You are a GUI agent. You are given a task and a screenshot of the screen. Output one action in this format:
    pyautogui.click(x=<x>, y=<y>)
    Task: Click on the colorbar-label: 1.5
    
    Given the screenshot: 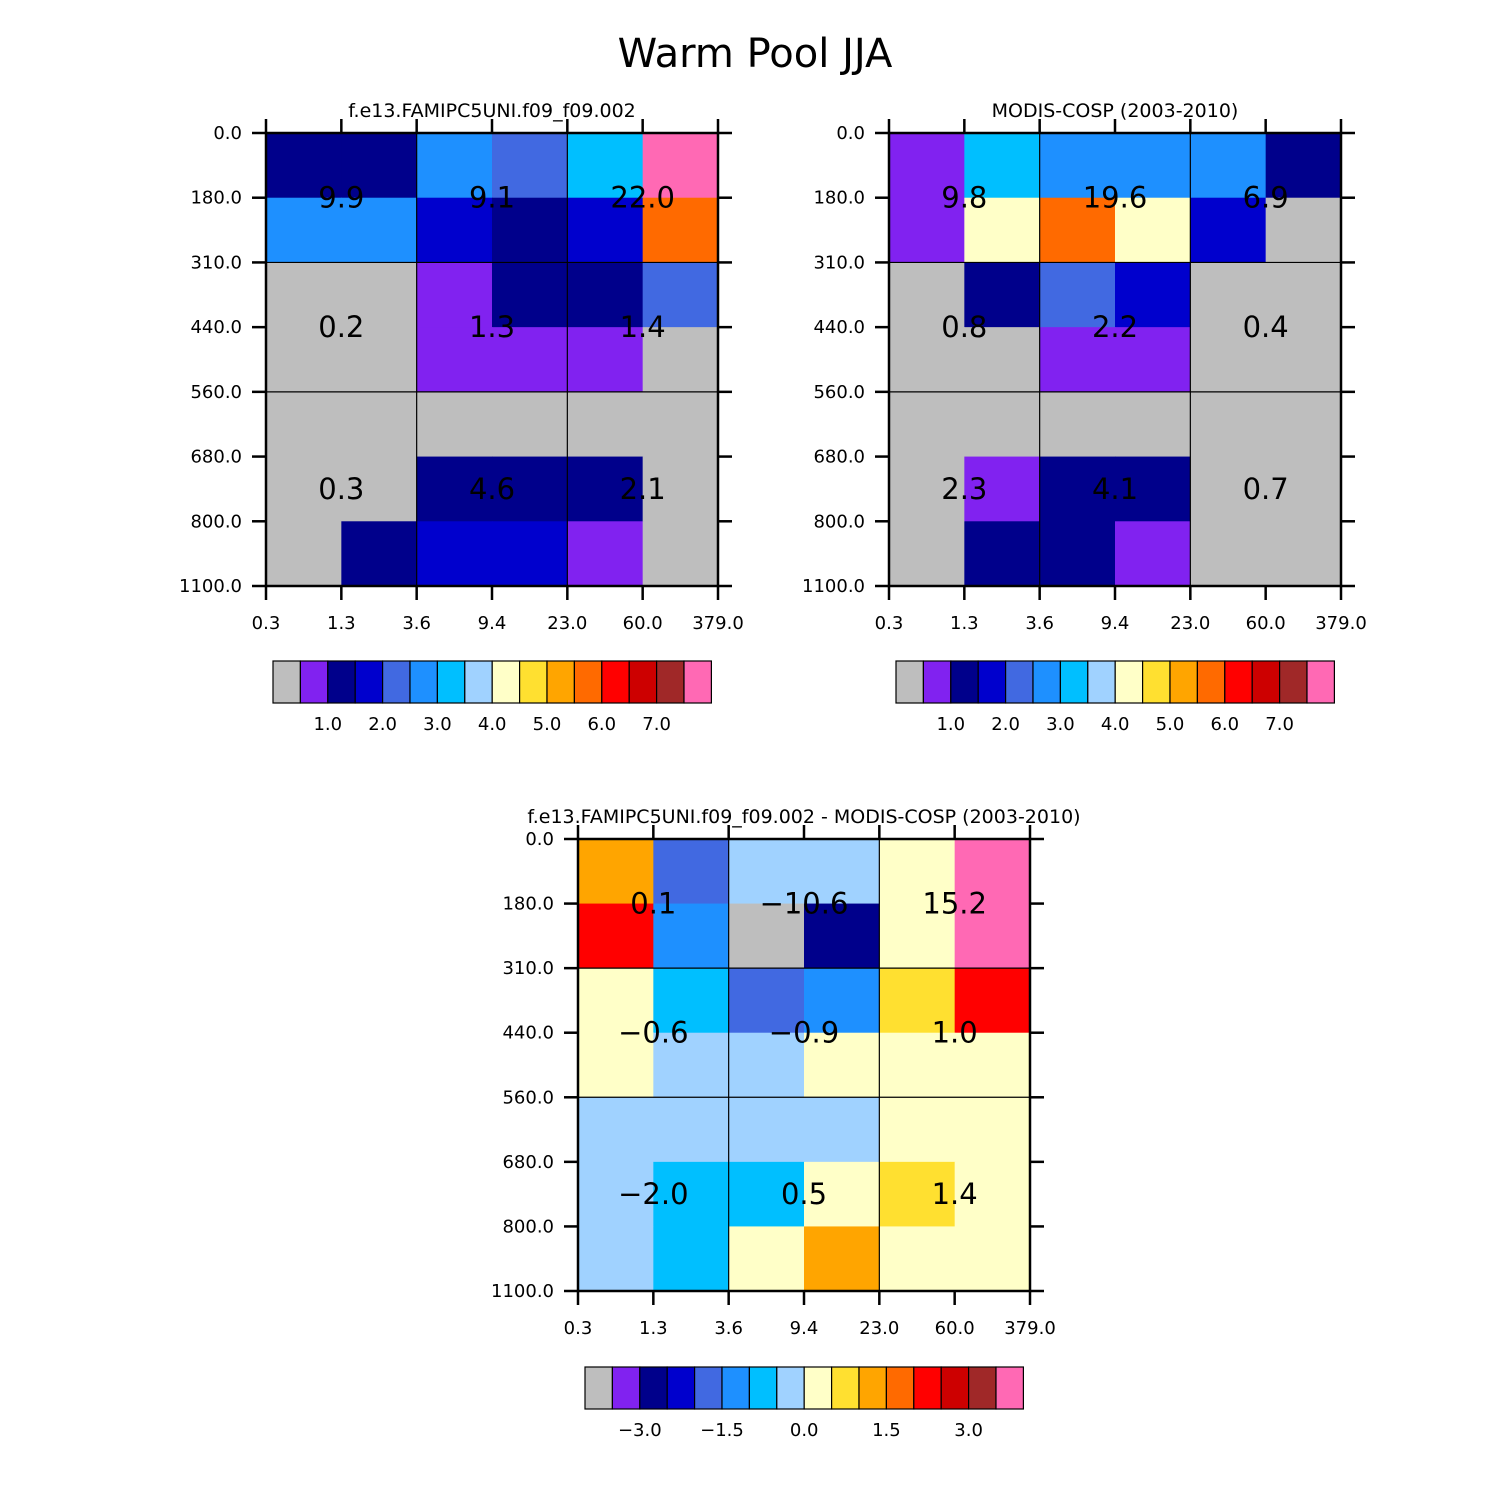 What is the action you would take?
    pyautogui.click(x=886, y=1430)
    